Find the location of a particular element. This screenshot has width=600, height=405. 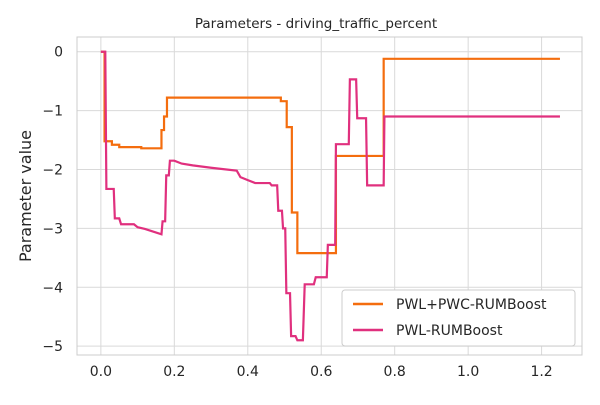

y-tick-label: −5 is located at coordinates (52, 347).